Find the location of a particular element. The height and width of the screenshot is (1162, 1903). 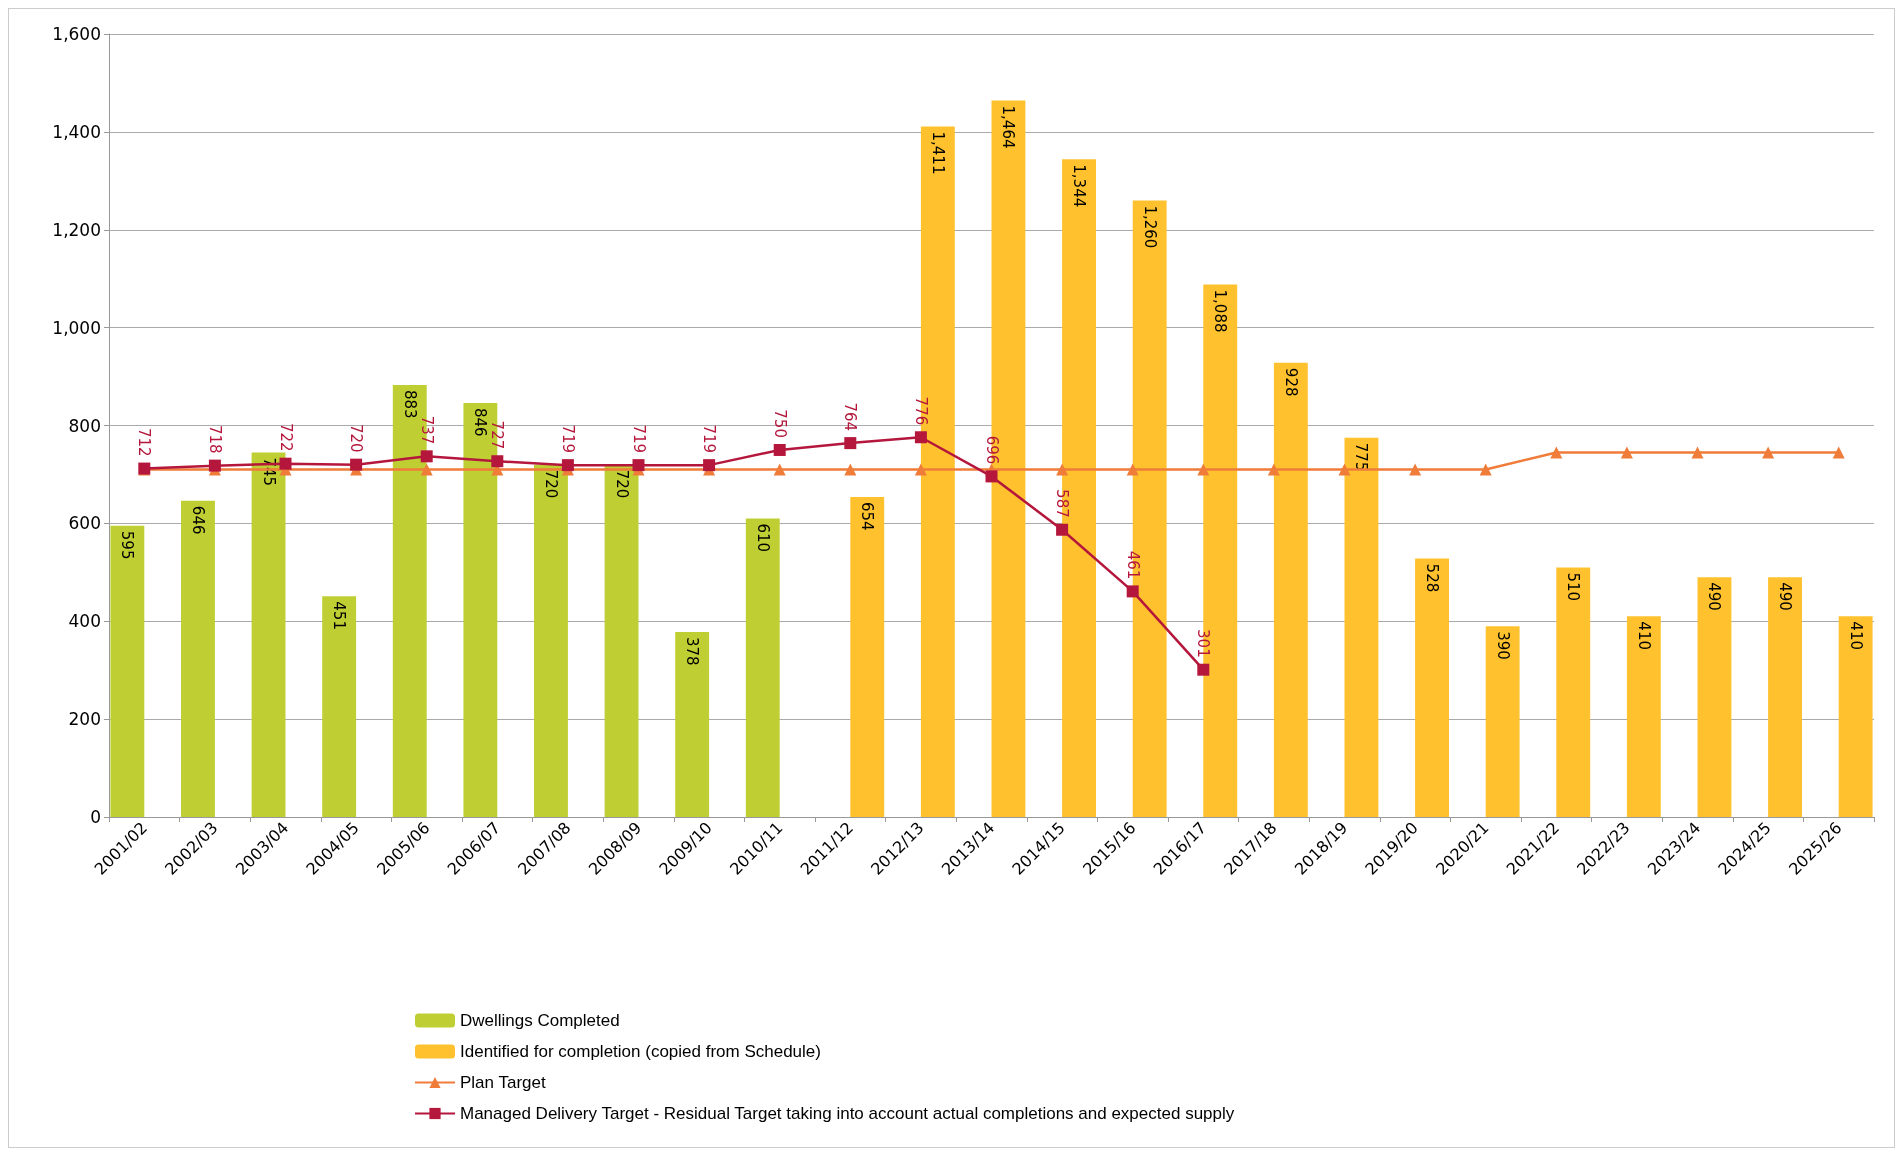

data-label: 737 is located at coordinates (426, 430).